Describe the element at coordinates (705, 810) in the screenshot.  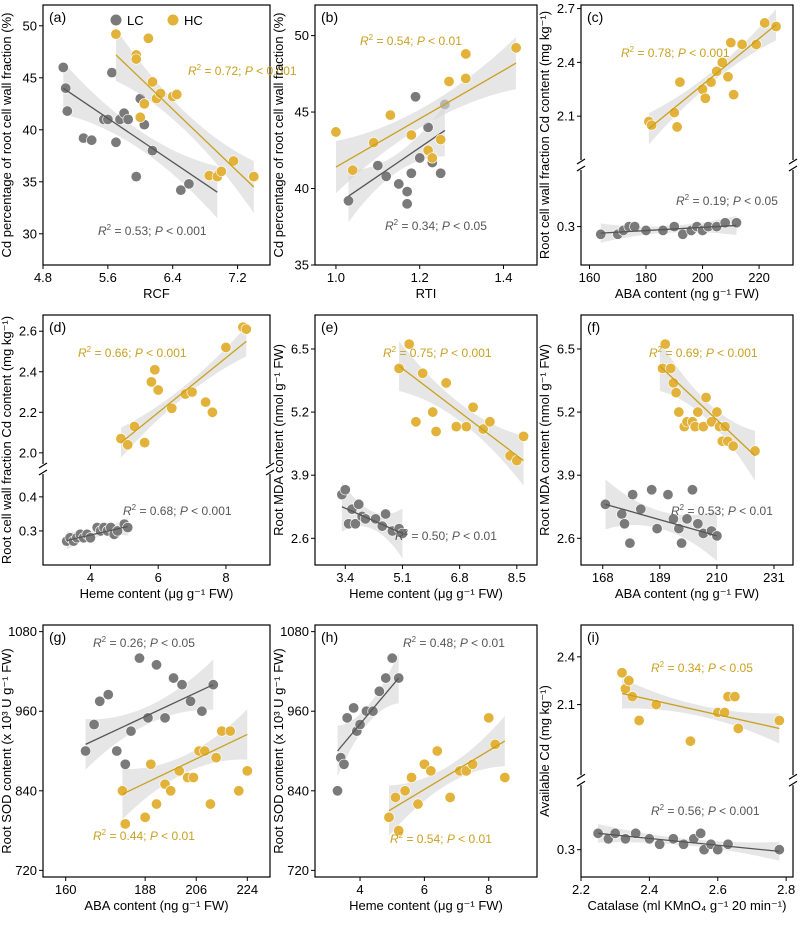
I see `stats-label-lc: R2 = 0.56; P < 0.001` at that location.